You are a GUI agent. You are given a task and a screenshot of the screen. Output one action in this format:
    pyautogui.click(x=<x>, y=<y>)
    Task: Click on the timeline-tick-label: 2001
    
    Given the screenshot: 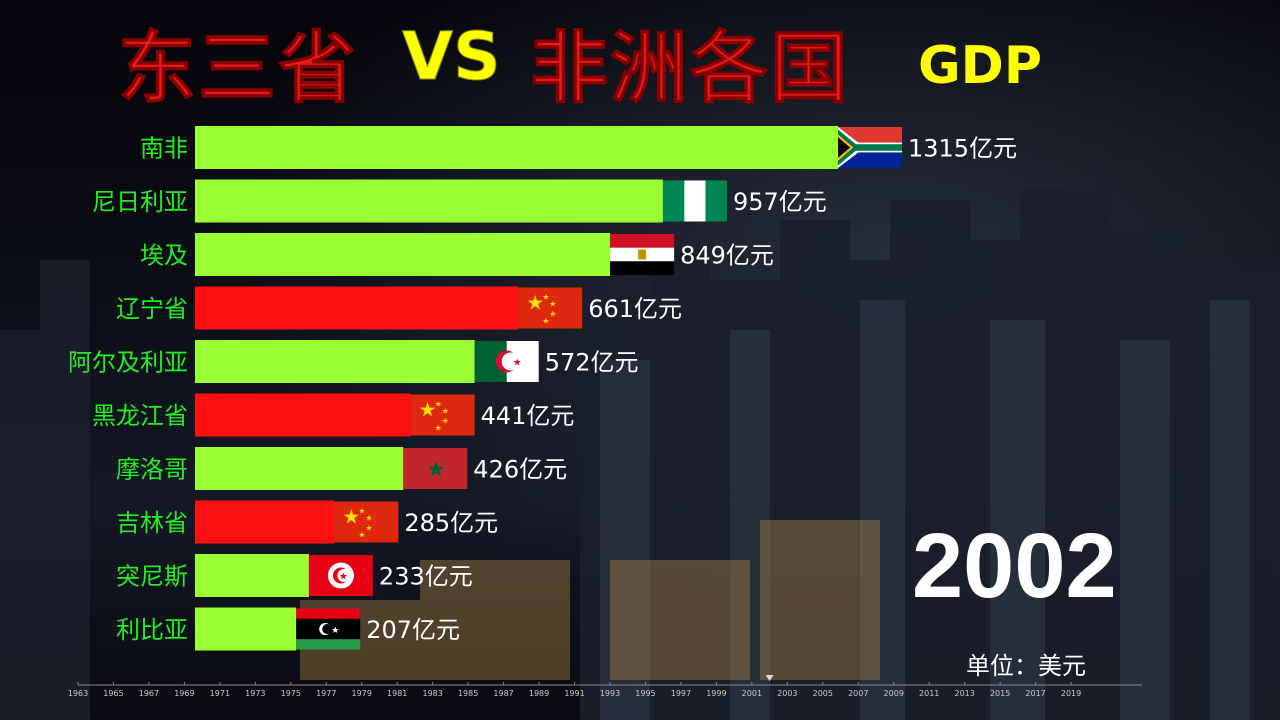 What is the action you would take?
    pyautogui.click(x=752, y=693)
    